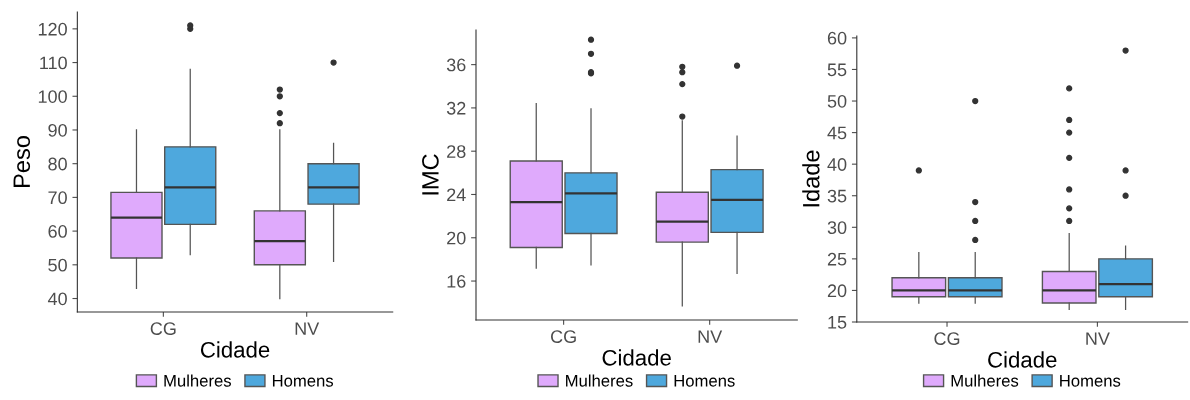  I want to click on y-tick-label: 30, so click(837, 228).